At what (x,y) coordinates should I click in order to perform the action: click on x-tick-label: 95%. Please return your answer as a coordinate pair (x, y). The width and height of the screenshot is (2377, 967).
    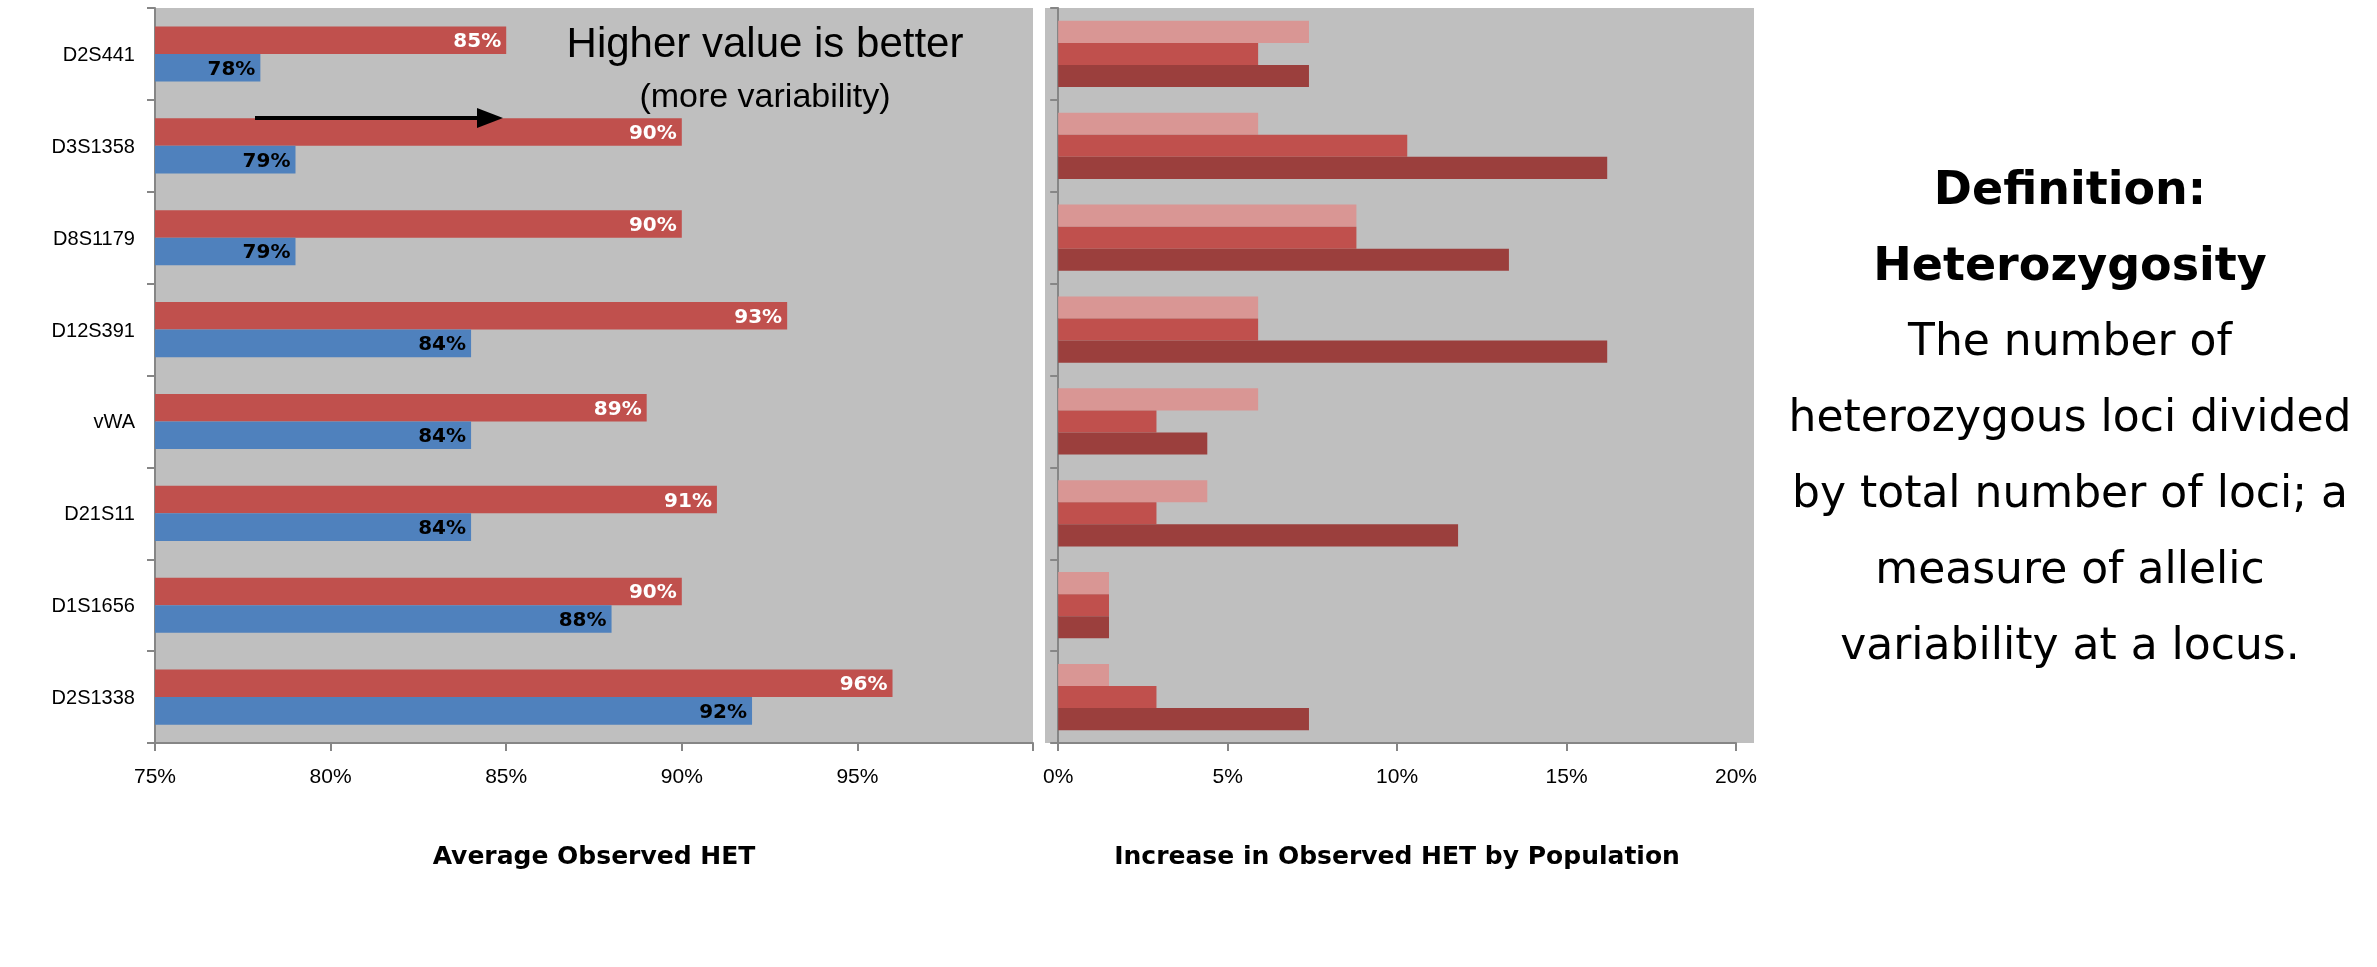
    Looking at the image, I should click on (857, 775).